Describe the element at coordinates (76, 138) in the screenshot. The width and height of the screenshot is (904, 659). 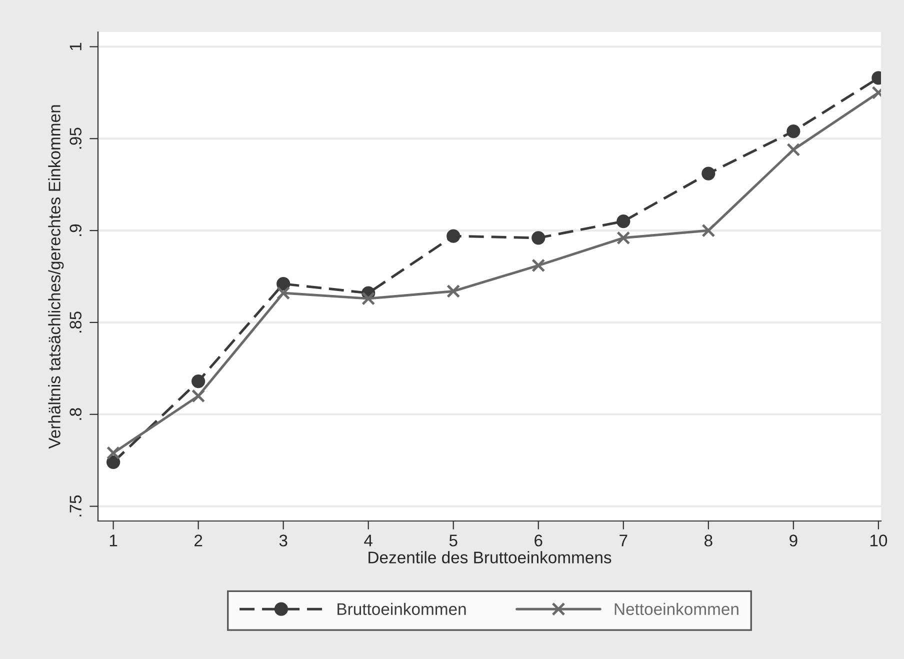
I see `y-tick-label: .95` at that location.